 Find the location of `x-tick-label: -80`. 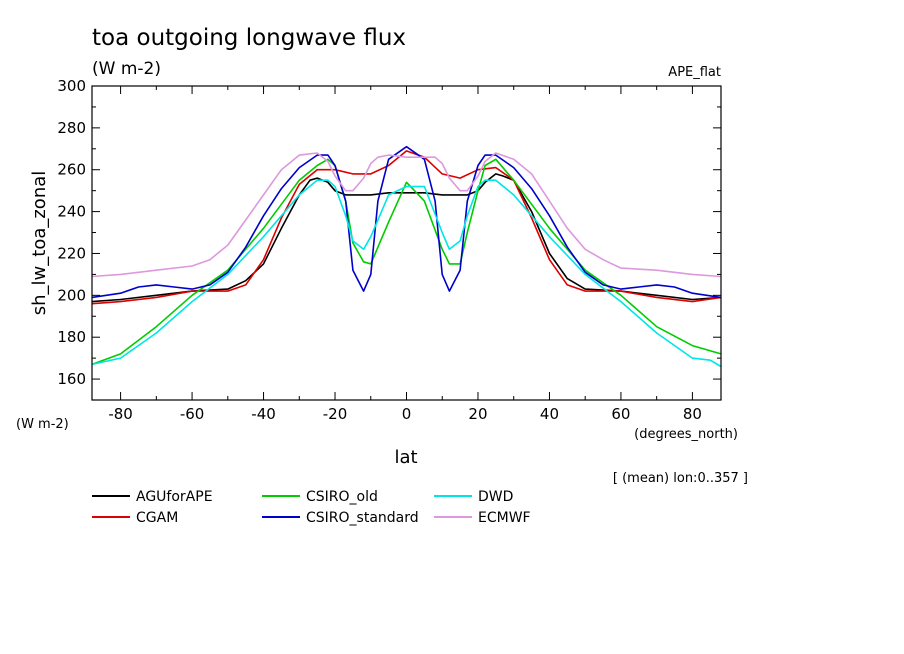

x-tick-label: -80 is located at coordinates (120, 414).